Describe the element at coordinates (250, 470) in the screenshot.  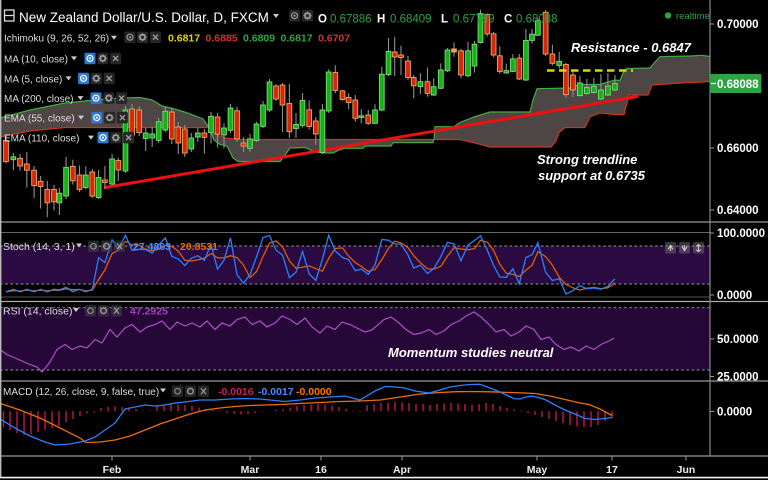
I see `svg-text: Mar` at that location.